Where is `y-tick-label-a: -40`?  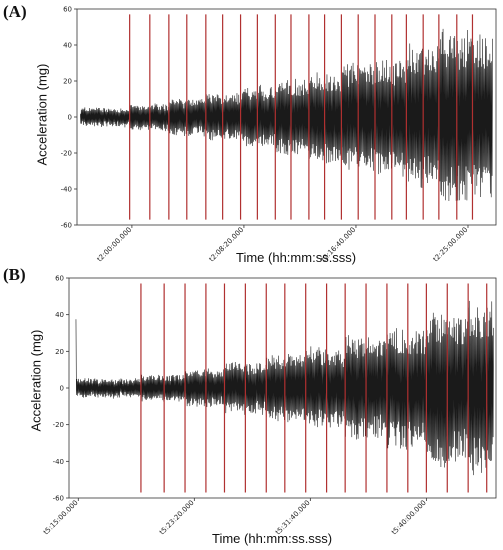
y-tick-label-a: -40 is located at coordinates (66, 190).